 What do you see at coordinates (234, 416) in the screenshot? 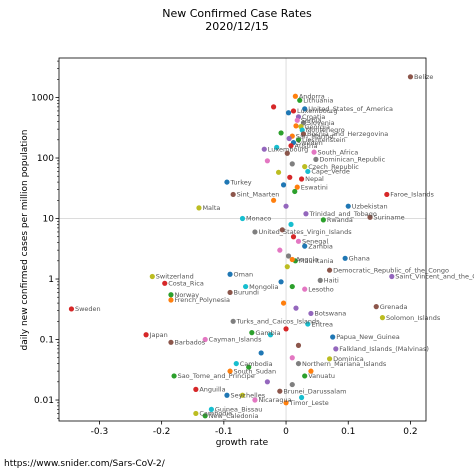
I see `point-label: New_Caledonia` at bounding box center [234, 416].